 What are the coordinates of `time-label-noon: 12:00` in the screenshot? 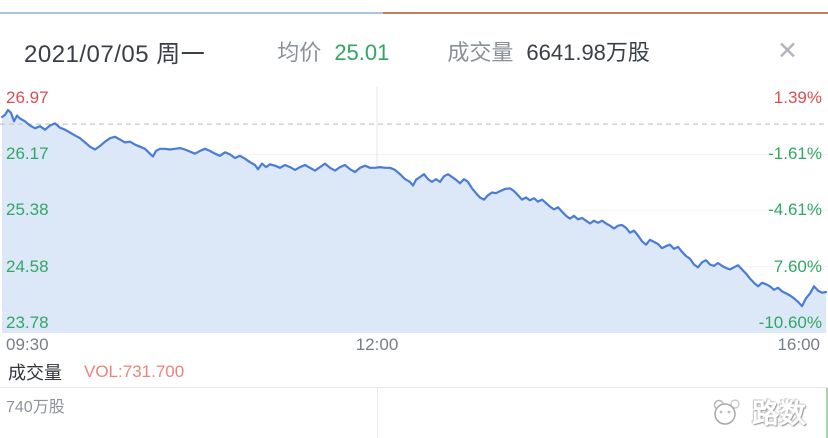 It's located at (377, 344).